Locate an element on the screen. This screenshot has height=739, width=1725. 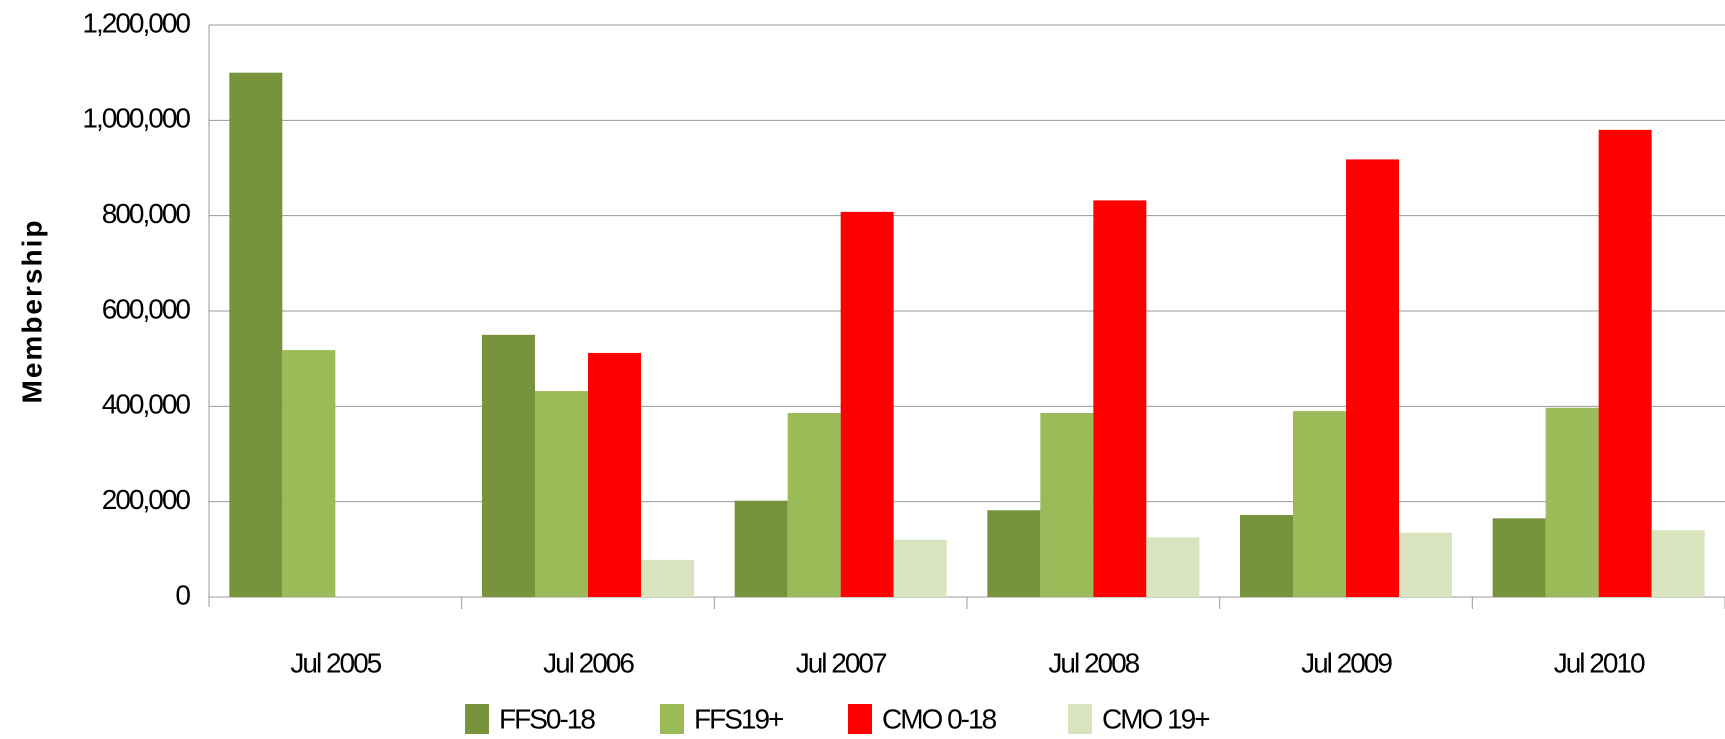
y-tick-label: 600,000 is located at coordinates (146, 308).